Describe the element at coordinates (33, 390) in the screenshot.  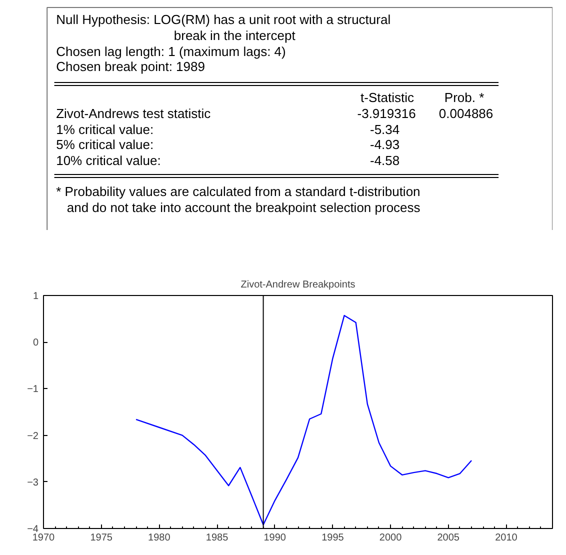
I see `y-tick-label: −1` at that location.